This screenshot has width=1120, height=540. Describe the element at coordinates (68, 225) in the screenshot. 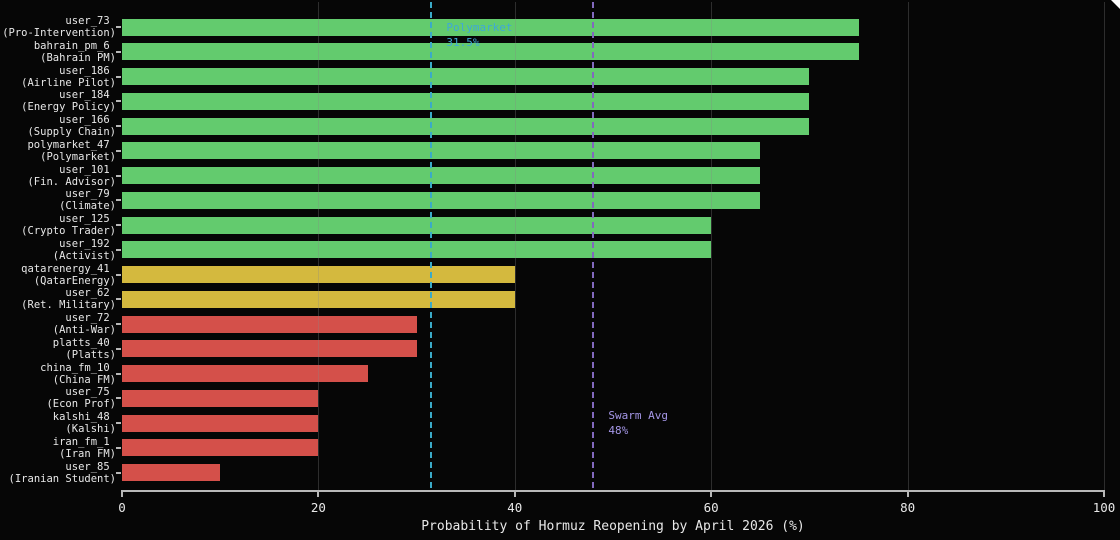

I see `y-label-user_125: user_125 (Crypto Trader)` at that location.